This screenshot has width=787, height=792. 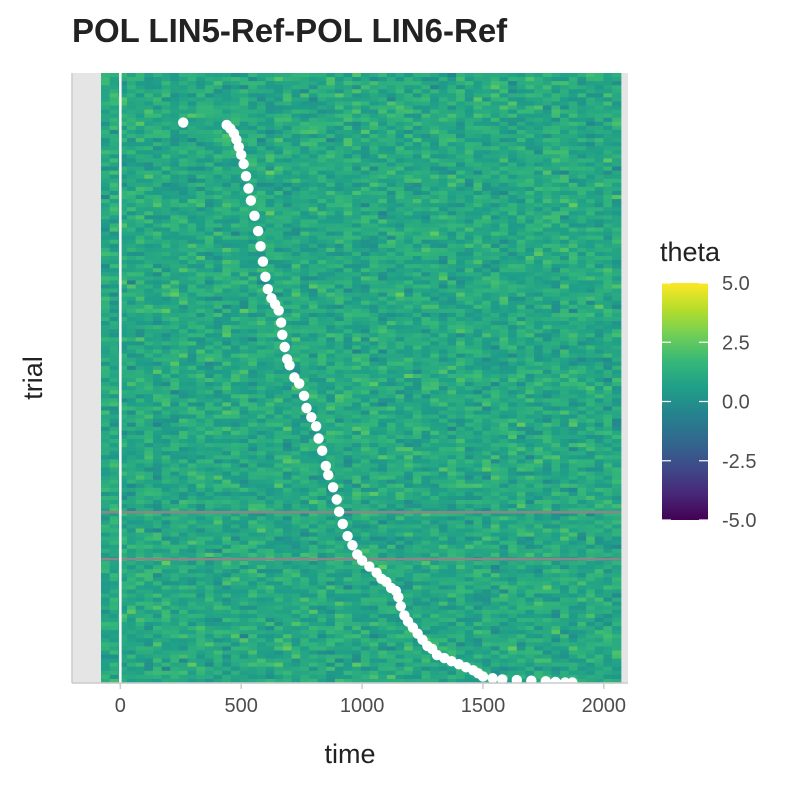 I want to click on colorbar-tick-label: 2.5, so click(x=736, y=343).